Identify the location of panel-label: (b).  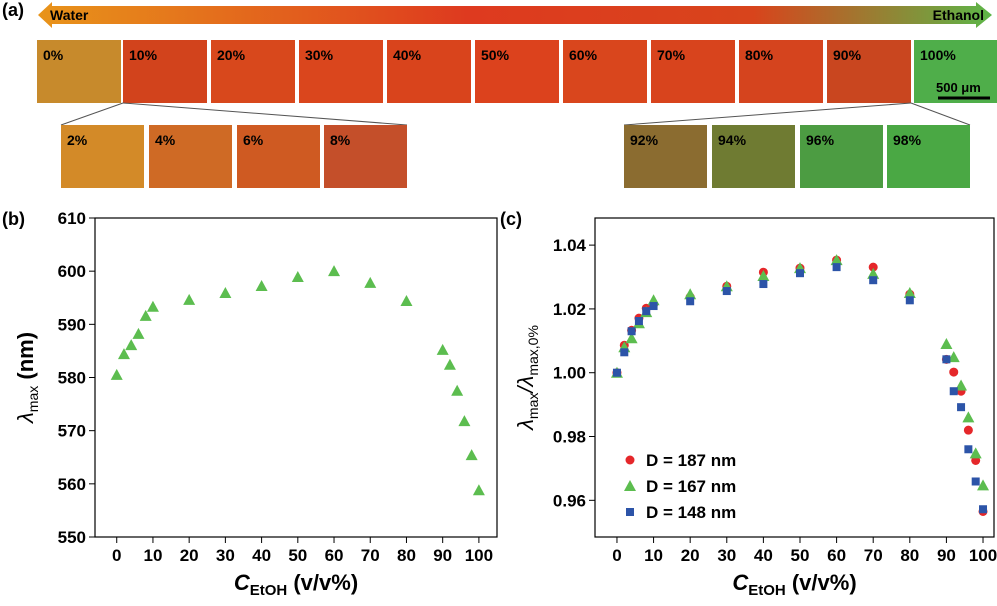
(13, 219).